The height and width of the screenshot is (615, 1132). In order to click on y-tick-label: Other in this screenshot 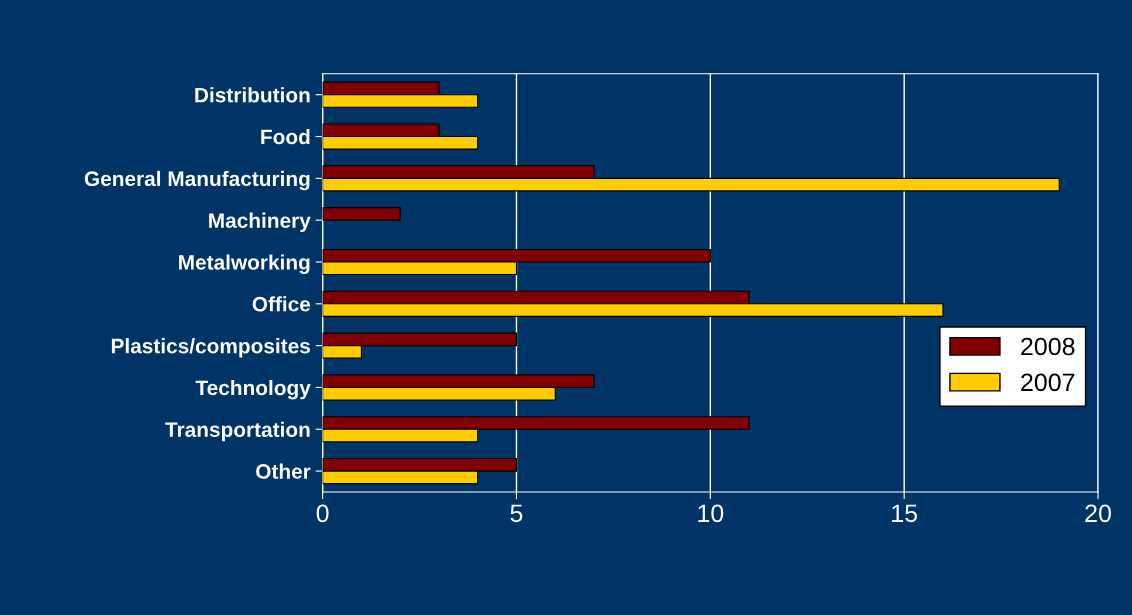, I will do `click(283, 471)`.